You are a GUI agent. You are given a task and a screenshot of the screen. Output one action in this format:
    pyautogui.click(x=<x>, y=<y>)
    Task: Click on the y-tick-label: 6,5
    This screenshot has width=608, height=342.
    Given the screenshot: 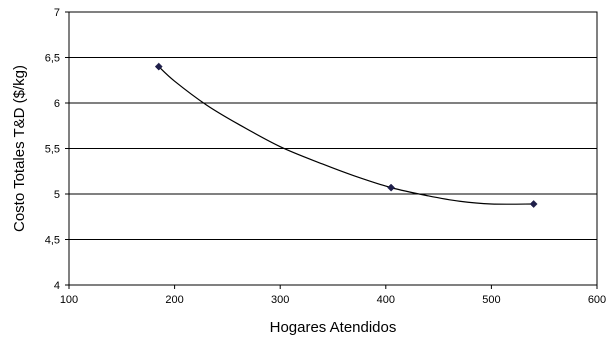 What is the action you would take?
    pyautogui.click(x=52, y=59)
    